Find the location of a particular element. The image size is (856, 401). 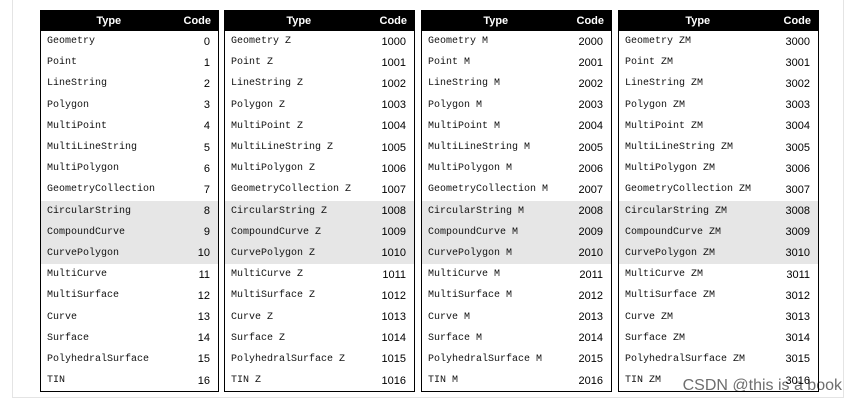

row: MultiPolygon M 2006 is located at coordinates (517, 168).